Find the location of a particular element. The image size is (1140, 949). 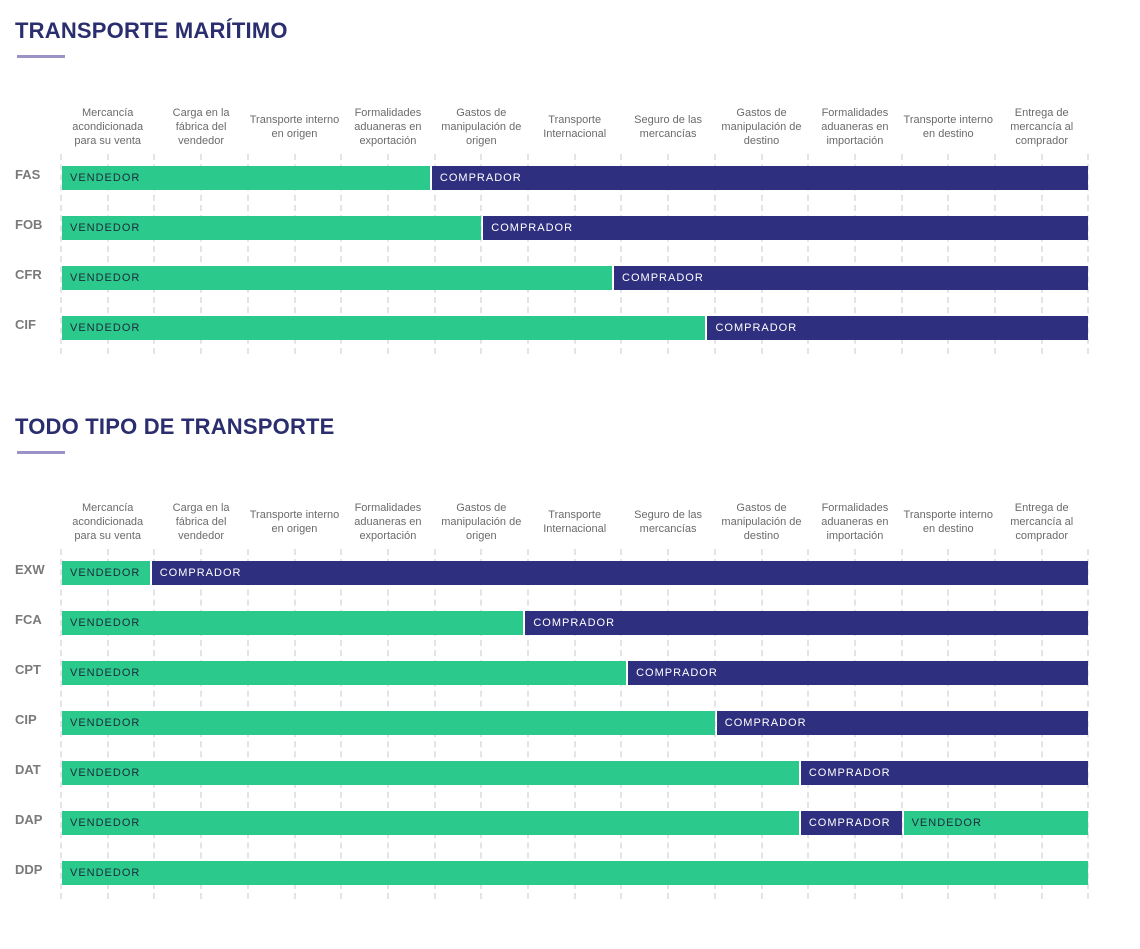

row-label-cif: CIF is located at coordinates (25, 324).